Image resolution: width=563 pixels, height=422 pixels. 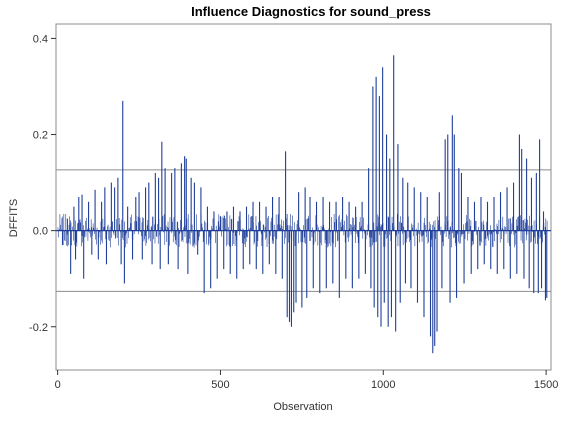 I want to click on y-axis-label: DFFITS, so click(x=14, y=218).